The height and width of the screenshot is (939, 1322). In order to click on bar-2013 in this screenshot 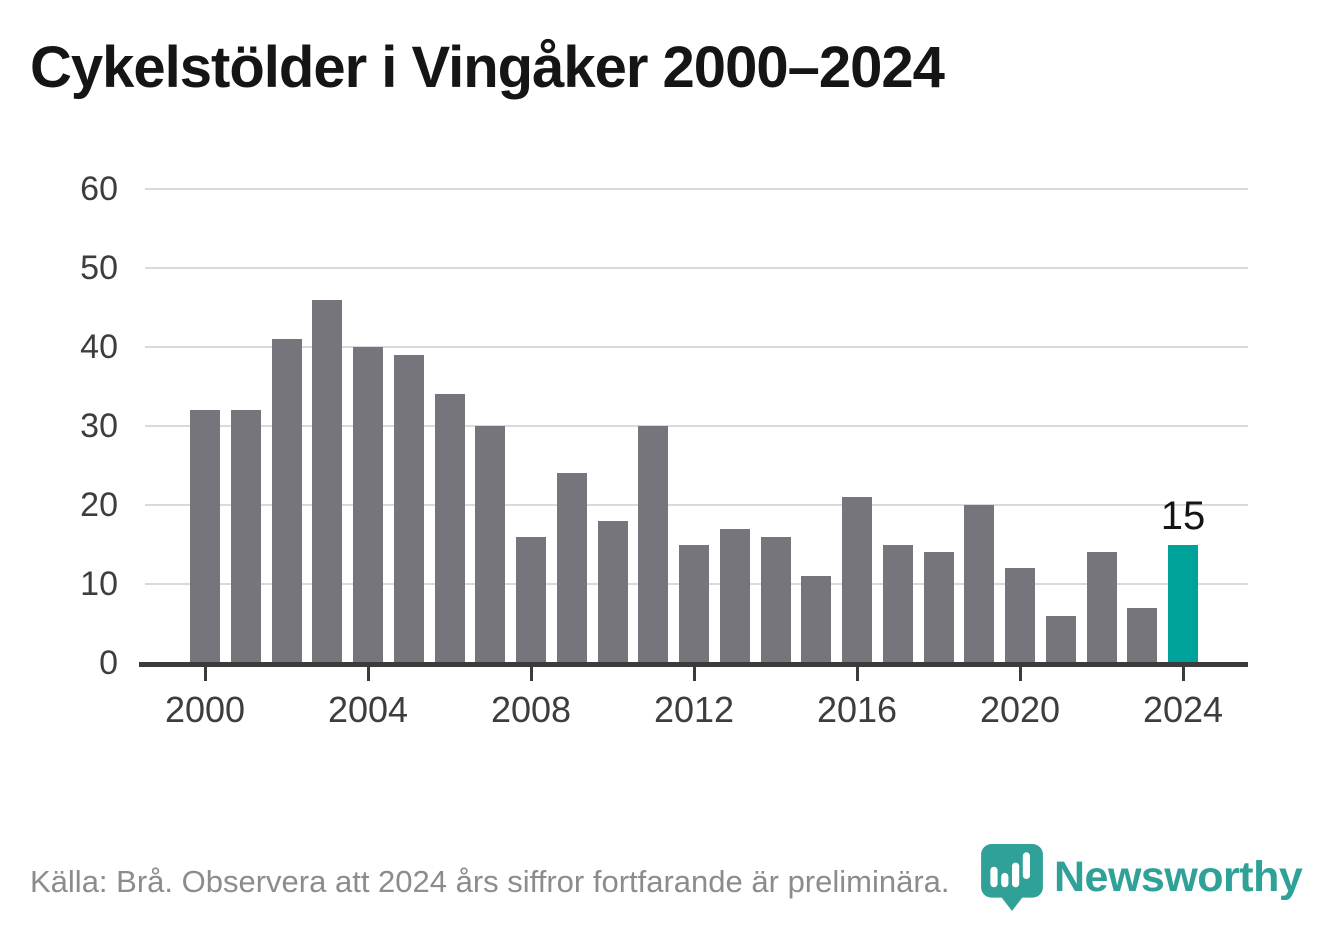, I will do `click(734, 595)`.